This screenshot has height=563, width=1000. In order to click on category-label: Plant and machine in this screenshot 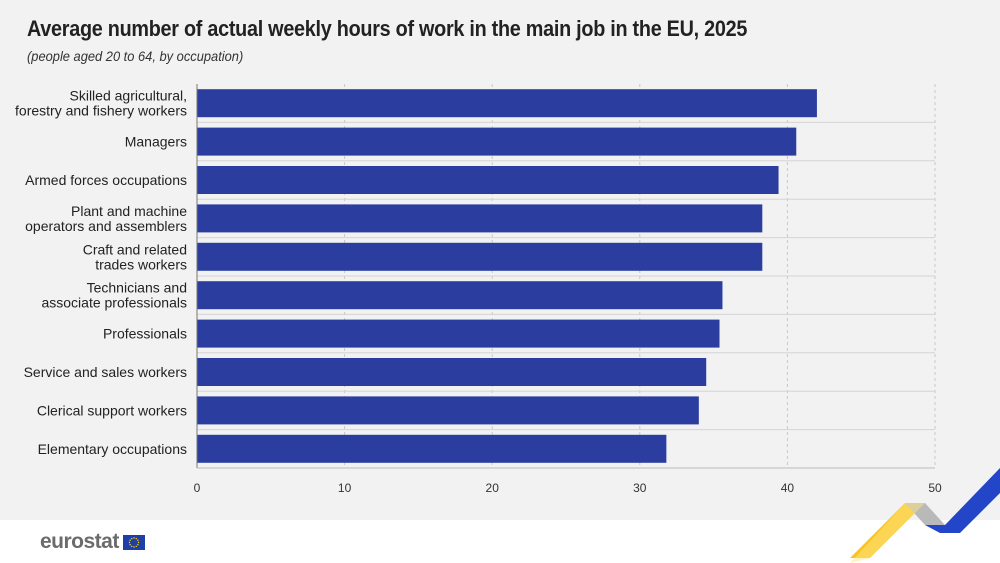, I will do `click(129, 211)`.